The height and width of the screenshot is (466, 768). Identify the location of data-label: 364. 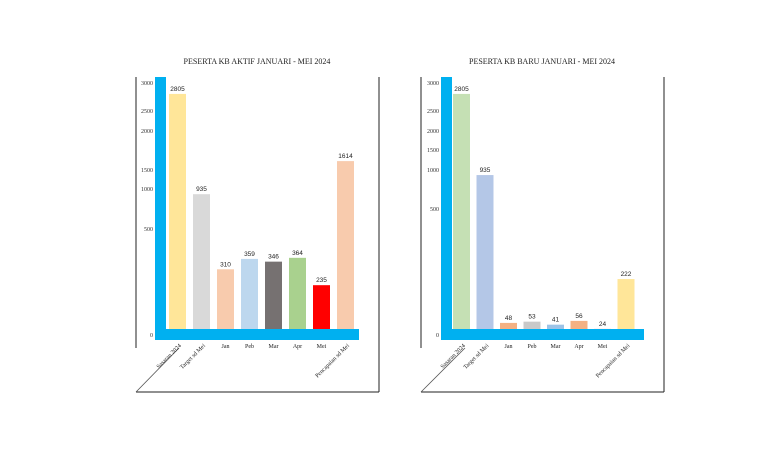
(297, 253).